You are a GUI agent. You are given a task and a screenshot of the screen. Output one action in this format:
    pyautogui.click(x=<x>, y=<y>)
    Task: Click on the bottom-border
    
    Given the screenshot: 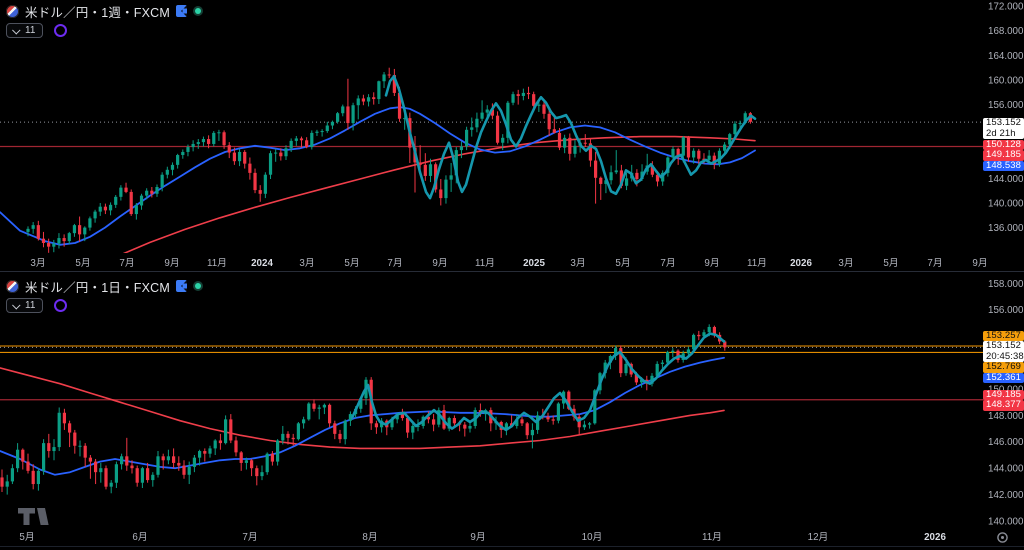 What is the action you would take?
    pyautogui.click(x=512, y=546)
    